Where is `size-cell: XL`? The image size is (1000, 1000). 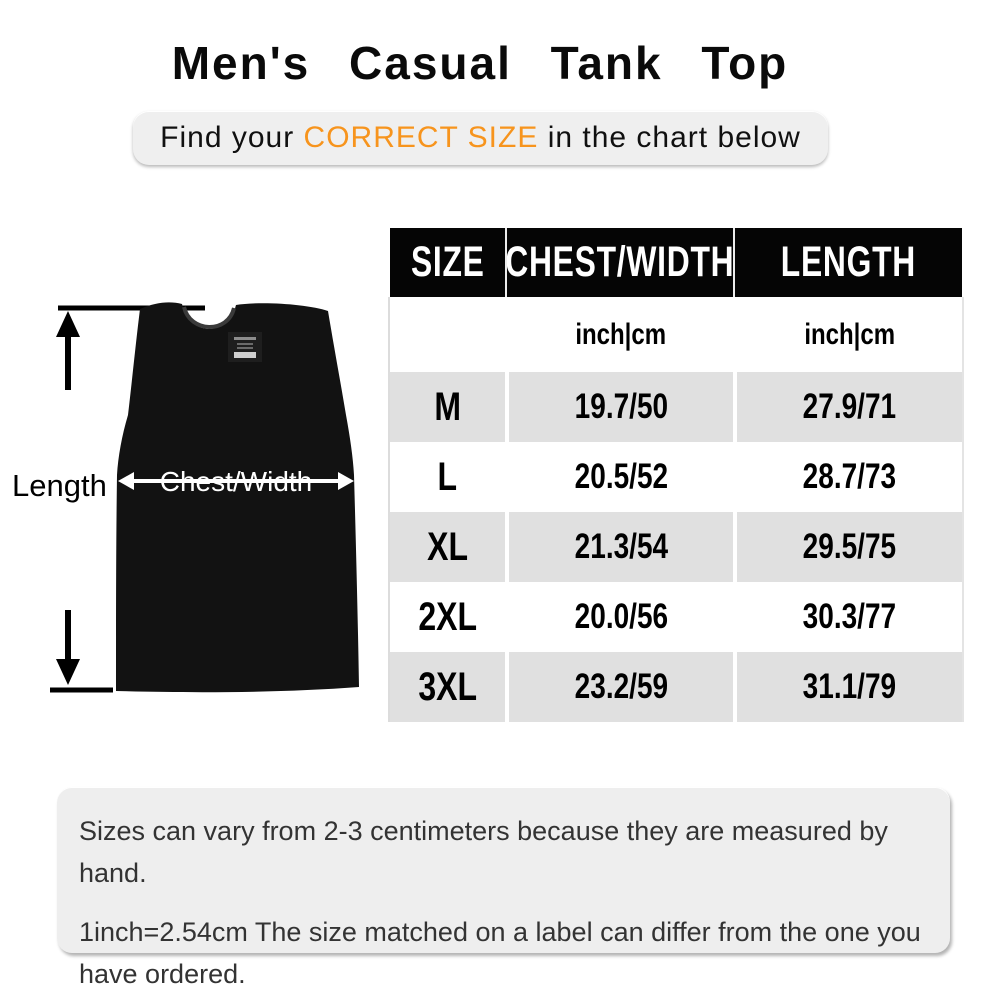
size-cell: XL is located at coordinates (447, 547).